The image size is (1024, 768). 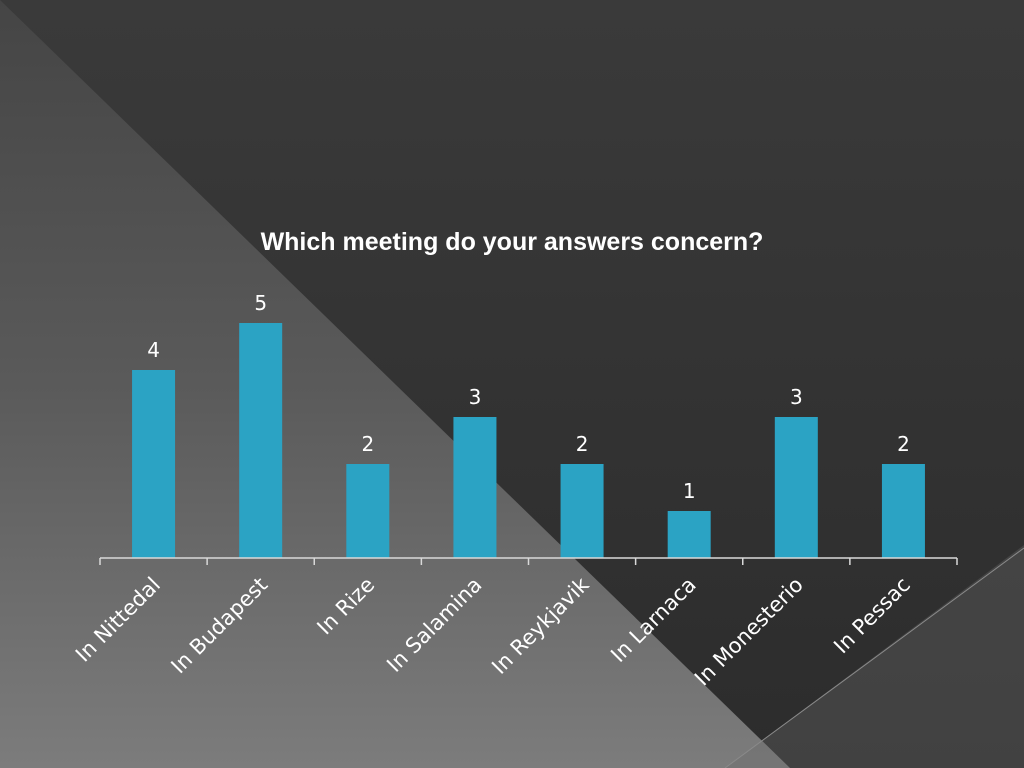 I want to click on chart-title: Which meeting do your answers concern?, so click(x=512, y=242).